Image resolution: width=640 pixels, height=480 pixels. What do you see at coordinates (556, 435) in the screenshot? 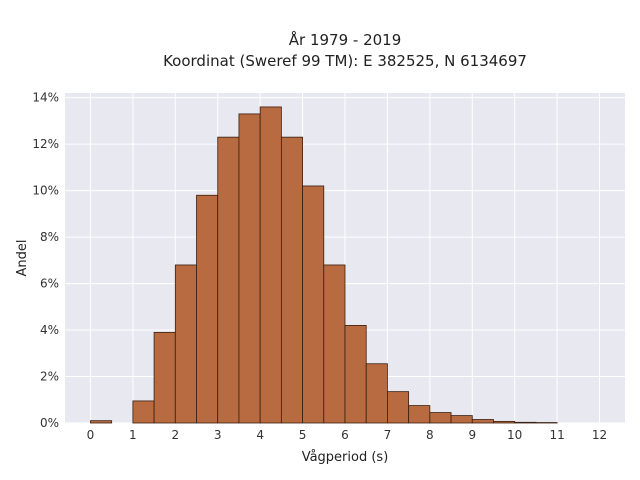
I see `x-tick-label: 11` at bounding box center [556, 435].